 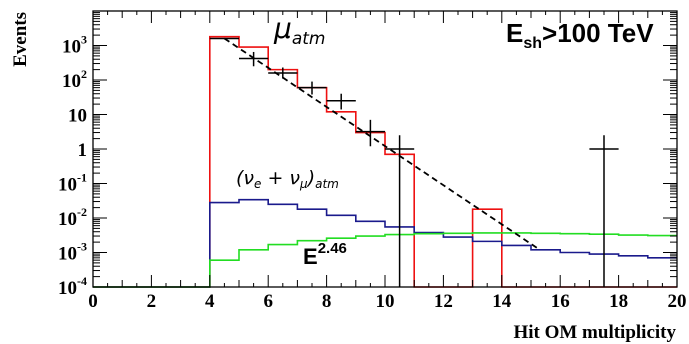 What do you see at coordinates (84, 40) in the screenshot?
I see `y-tick-exp: 3` at bounding box center [84, 40].